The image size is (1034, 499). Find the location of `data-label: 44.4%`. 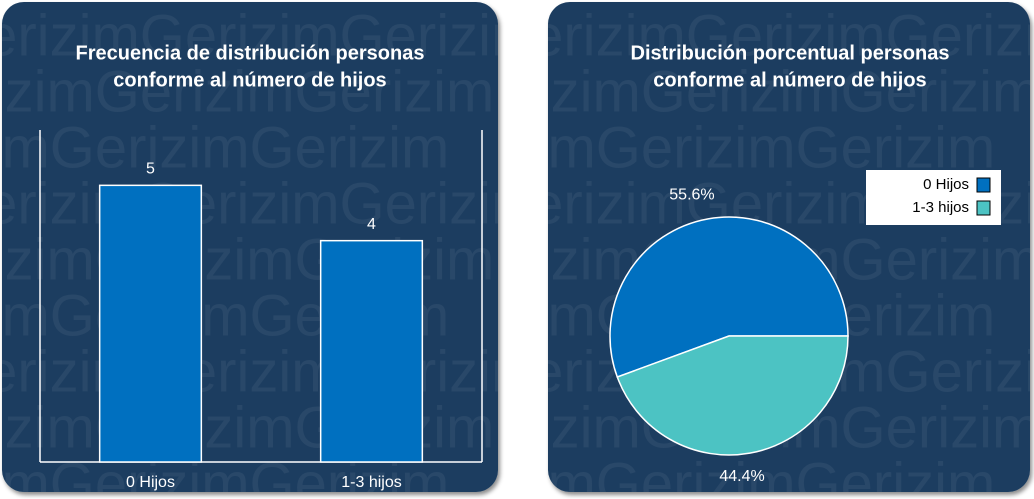

data-label: 44.4% is located at coordinates (741, 476).